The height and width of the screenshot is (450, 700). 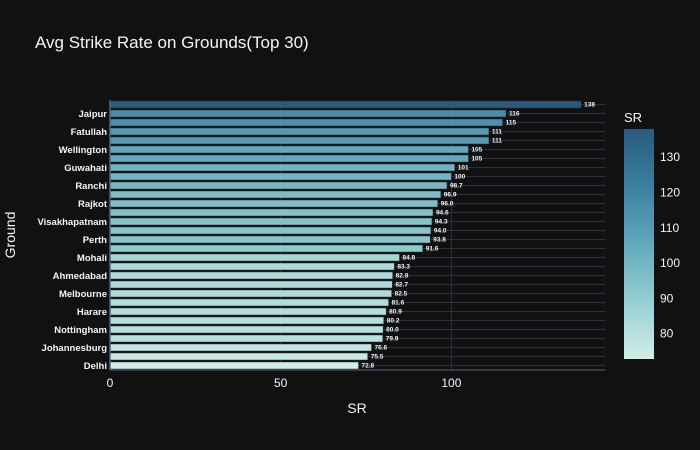 I want to click on x-axis-title: SR, so click(x=356, y=408).